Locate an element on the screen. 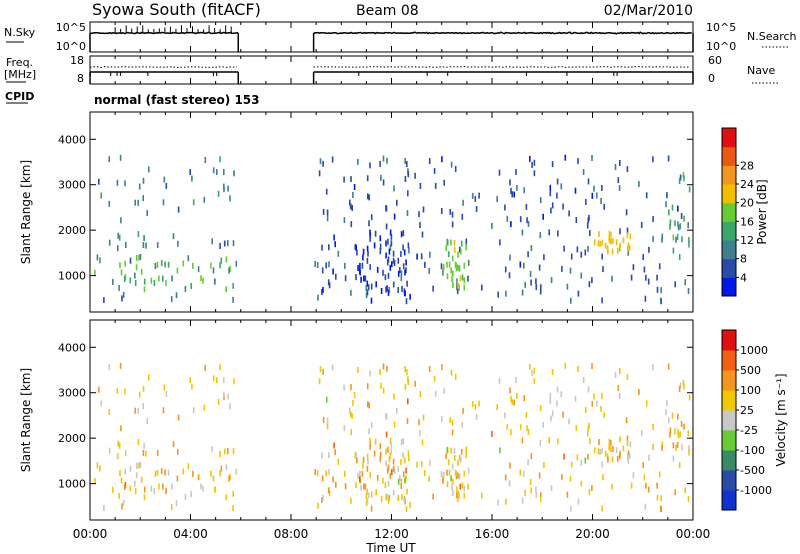 The height and width of the screenshot is (554, 800). power-y-label: Slant Range [km] is located at coordinates (26, 212).